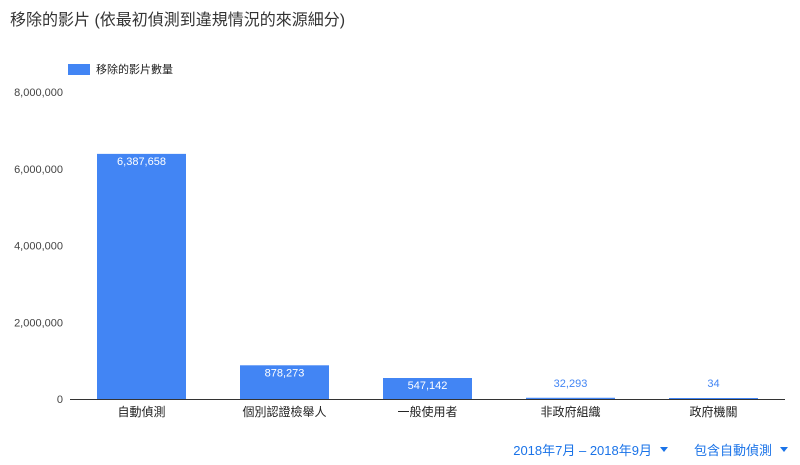 This screenshot has height=465, width=800. I want to click on data-label: 32,293, so click(571, 384).